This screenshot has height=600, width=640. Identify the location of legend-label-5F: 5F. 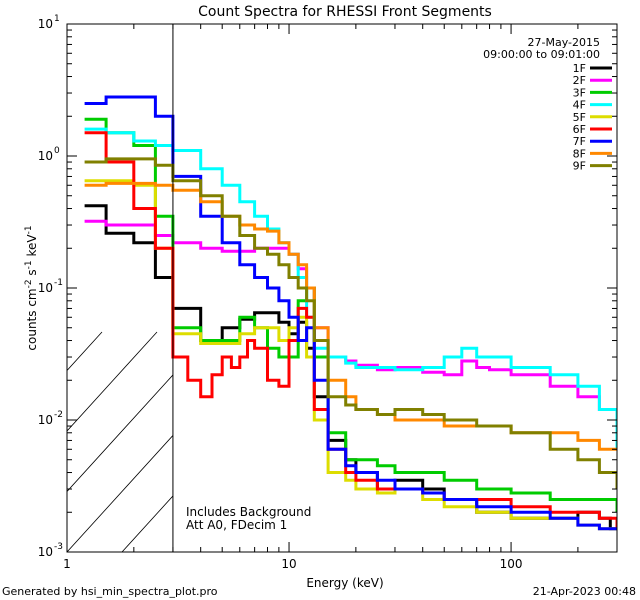
(579, 117).